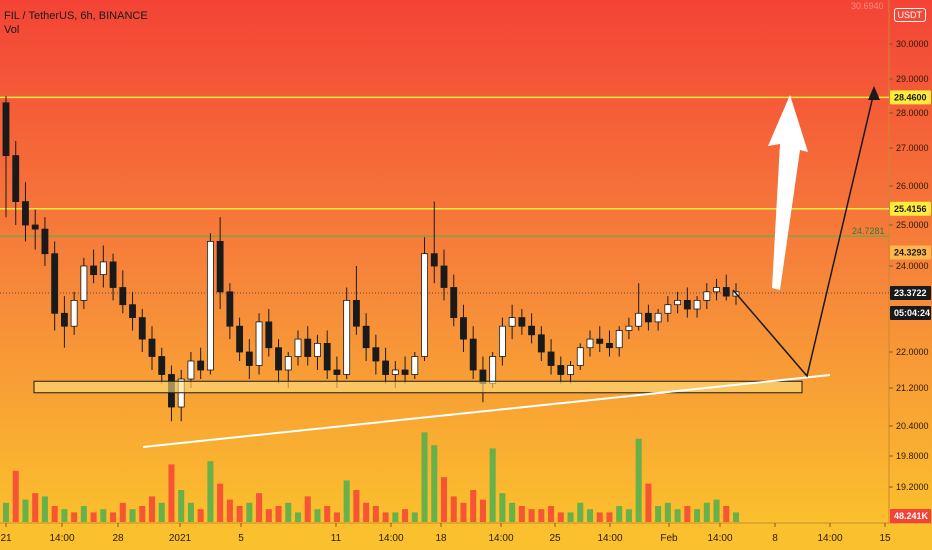  Describe the element at coordinates (912, 487) in the screenshot. I see `price-tick-label: 19.2000` at that location.